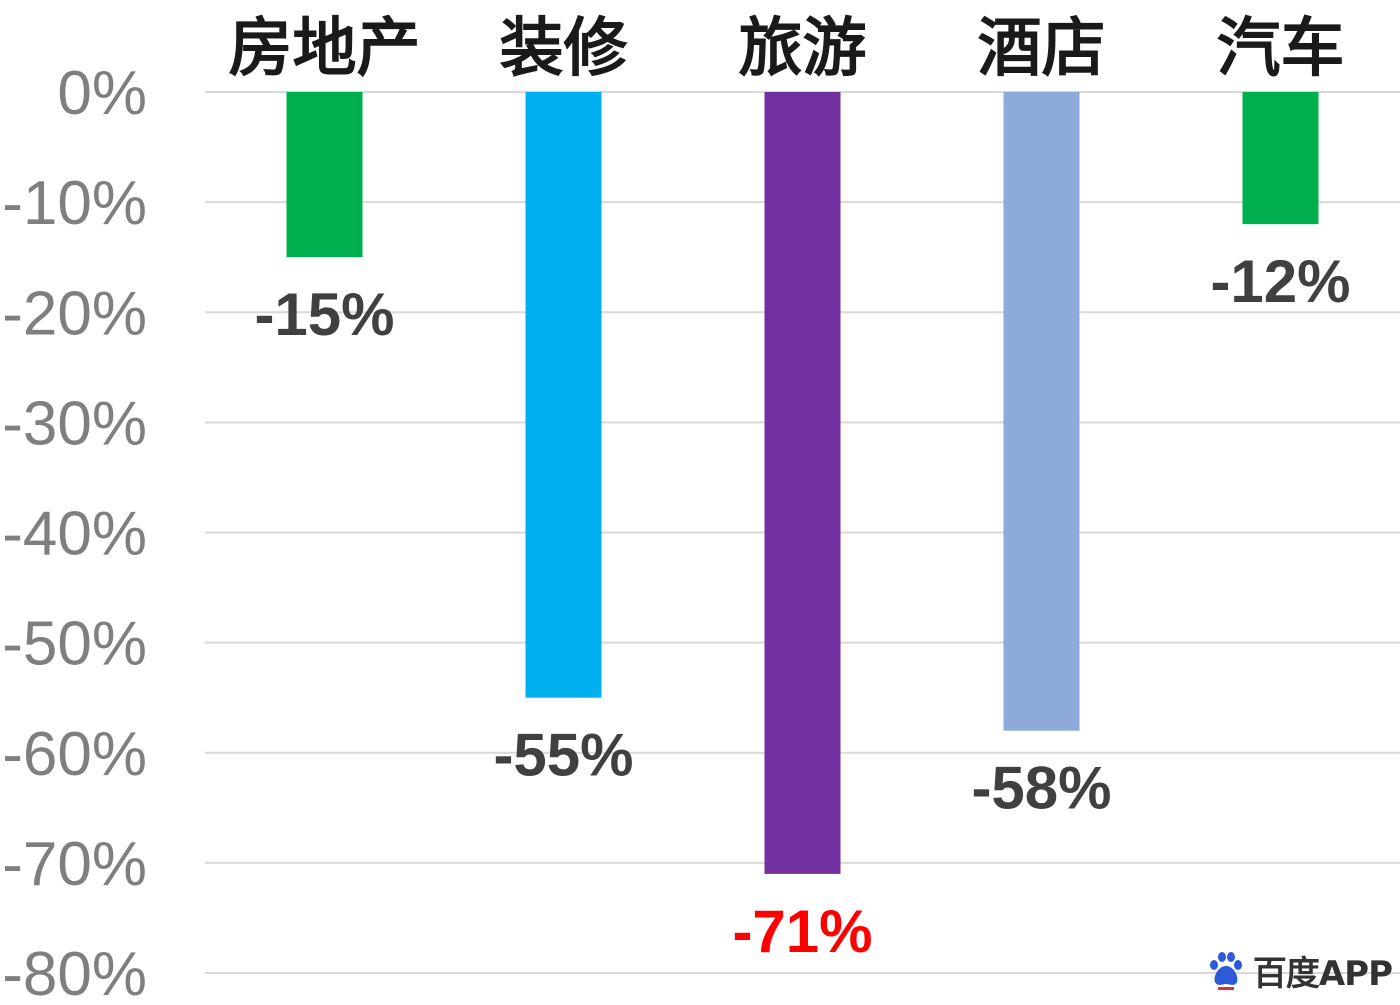 This screenshot has height=1005, width=1400. What do you see at coordinates (74, 644) in the screenshot?
I see `y-tick-label: -50%` at bounding box center [74, 644].